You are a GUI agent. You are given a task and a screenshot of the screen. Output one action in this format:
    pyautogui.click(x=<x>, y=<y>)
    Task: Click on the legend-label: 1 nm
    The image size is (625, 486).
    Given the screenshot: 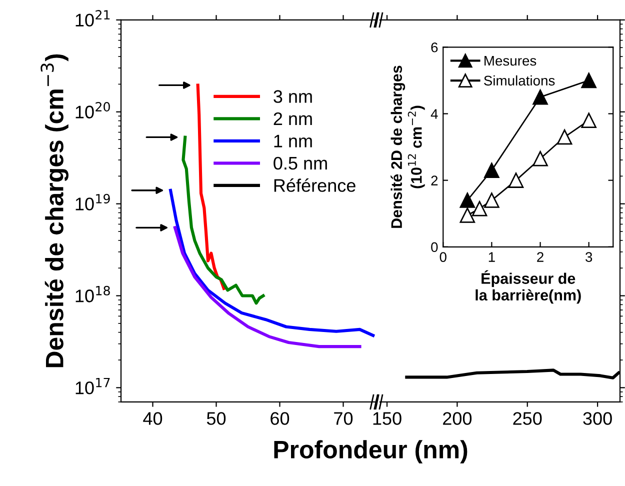 What is the action you would take?
    pyautogui.click(x=293, y=141)
    